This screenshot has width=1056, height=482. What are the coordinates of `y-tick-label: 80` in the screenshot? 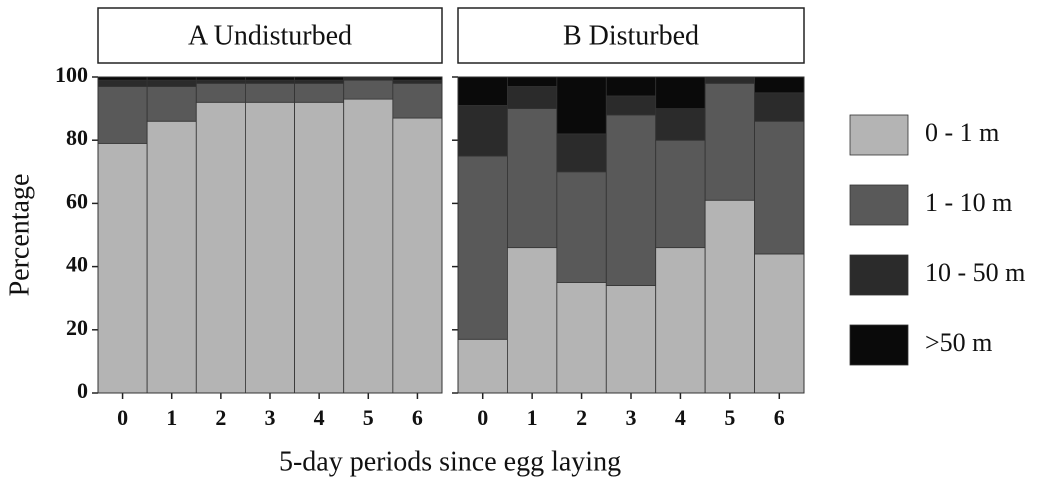 It's located at (77, 137).